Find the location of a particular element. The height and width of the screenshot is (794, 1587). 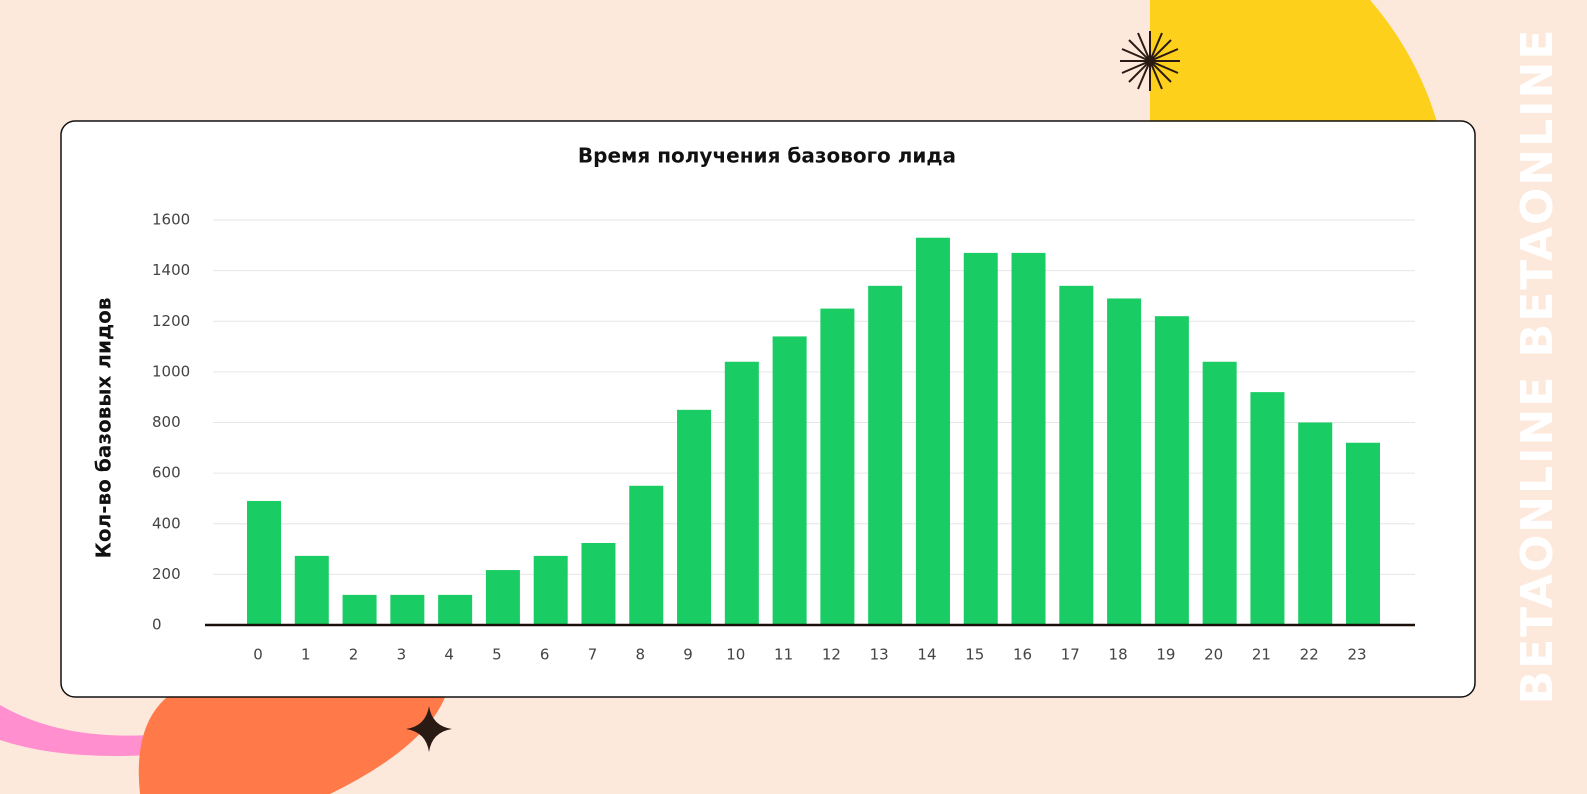

x-tick-label: 20 is located at coordinates (1213, 655).